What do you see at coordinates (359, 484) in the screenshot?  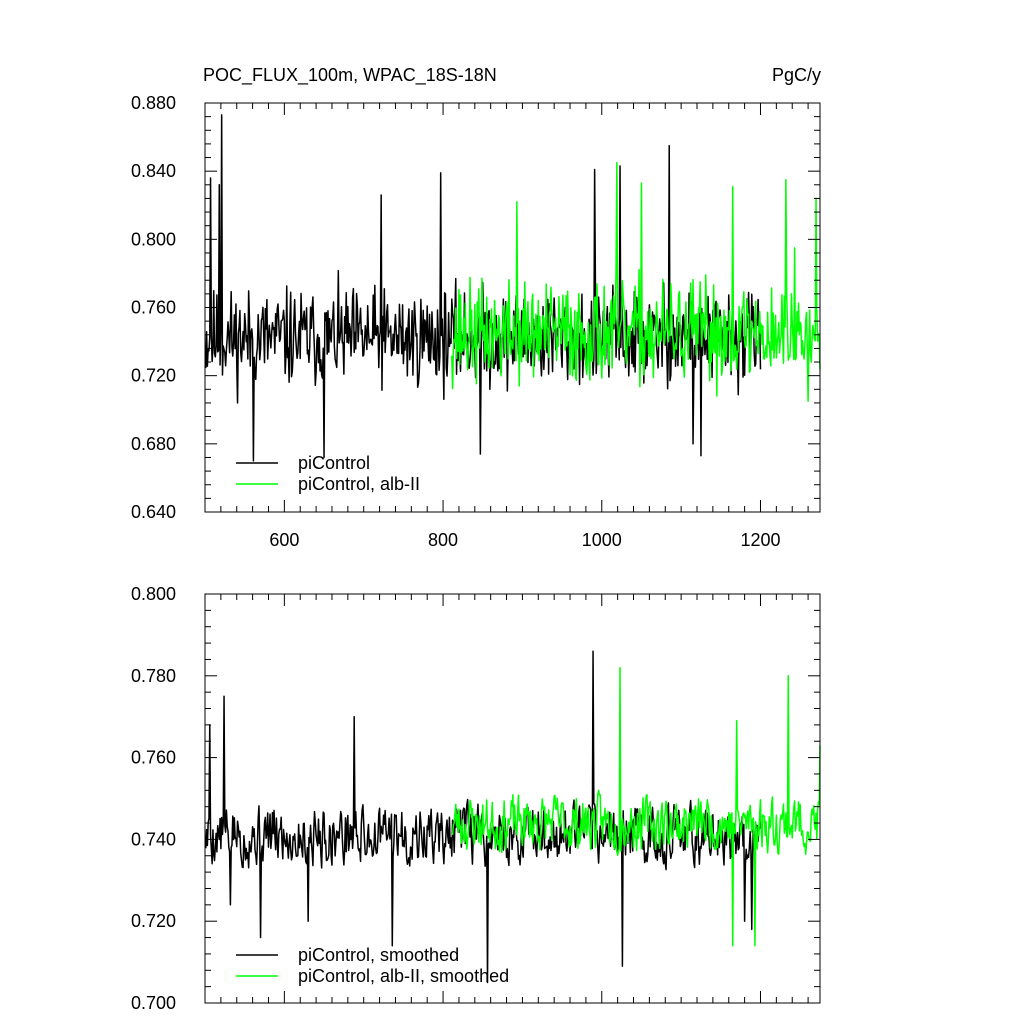 I see `legend-label-2: piControl, alb-II` at bounding box center [359, 484].